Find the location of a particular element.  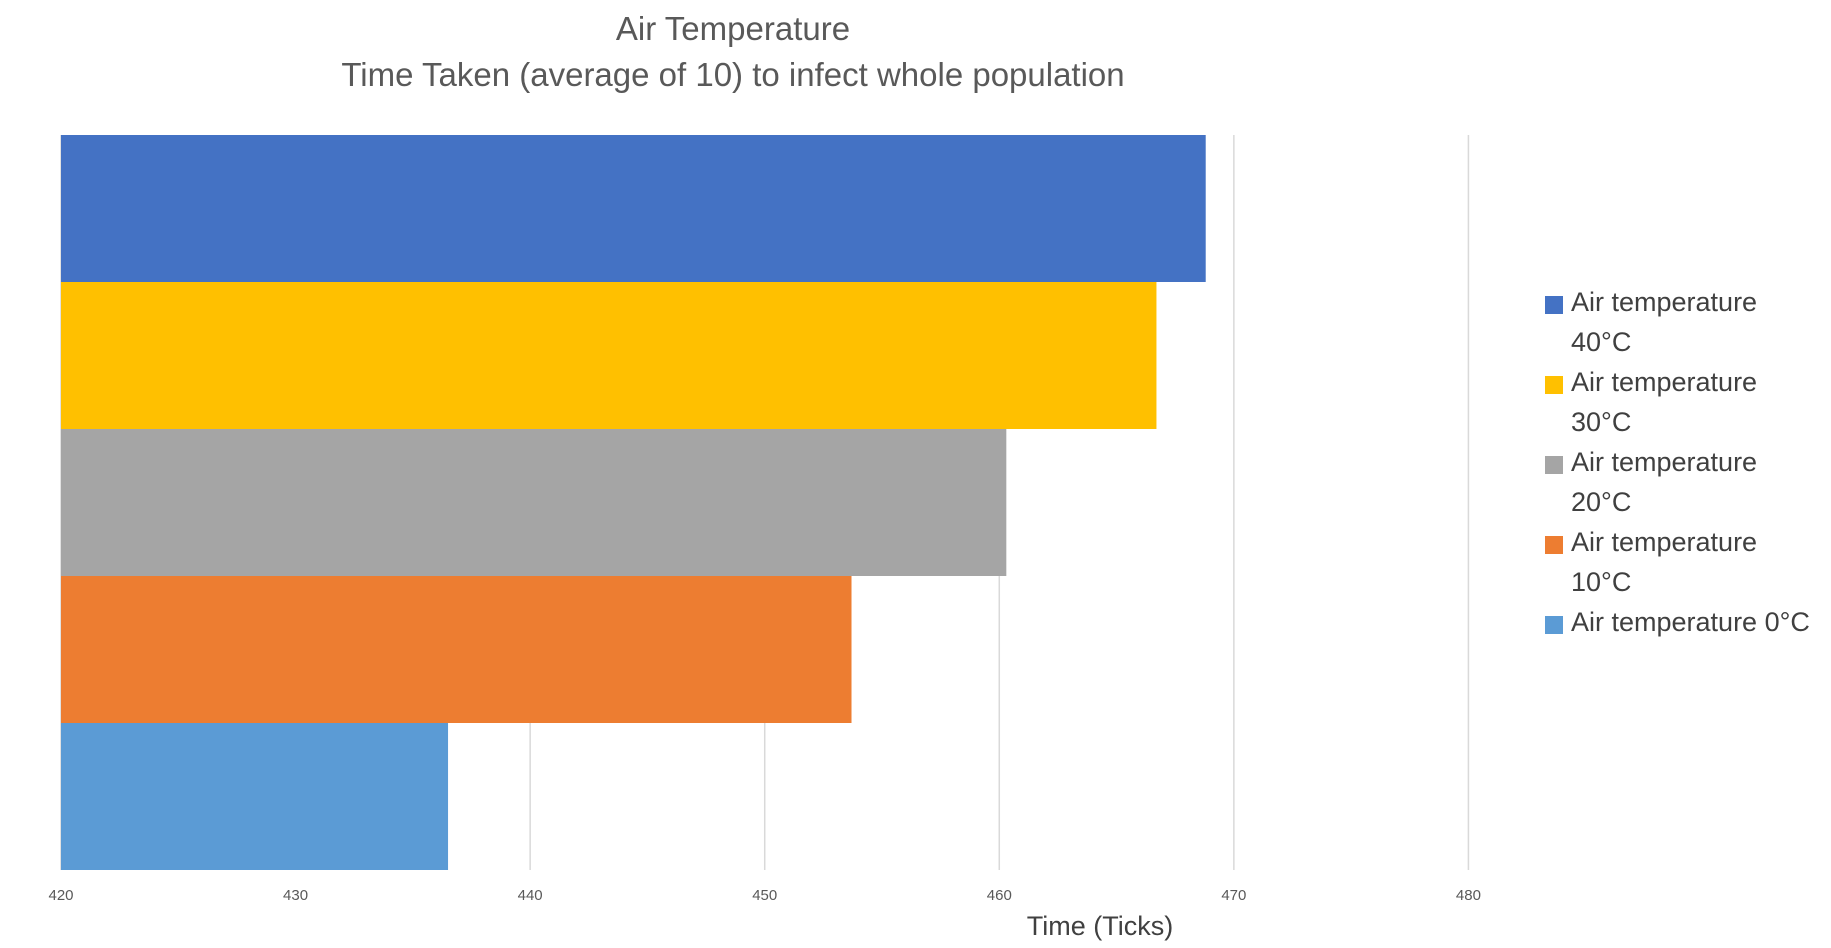

x-axis-title: Time (Ticks) is located at coordinates (1100, 926).